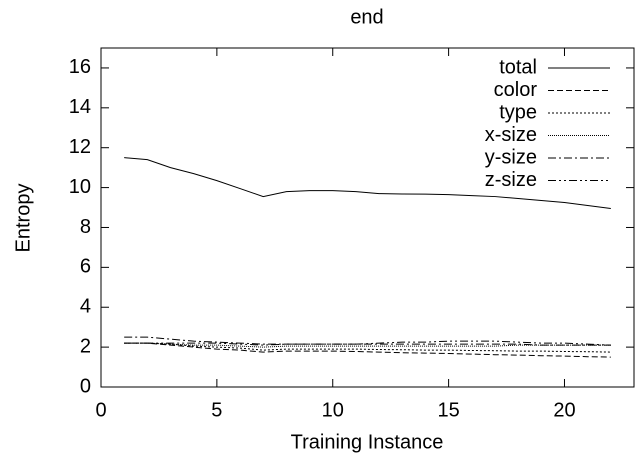 The height and width of the screenshot is (457, 640). What do you see at coordinates (85, 267) in the screenshot?
I see `y-tick-label: 6` at bounding box center [85, 267].